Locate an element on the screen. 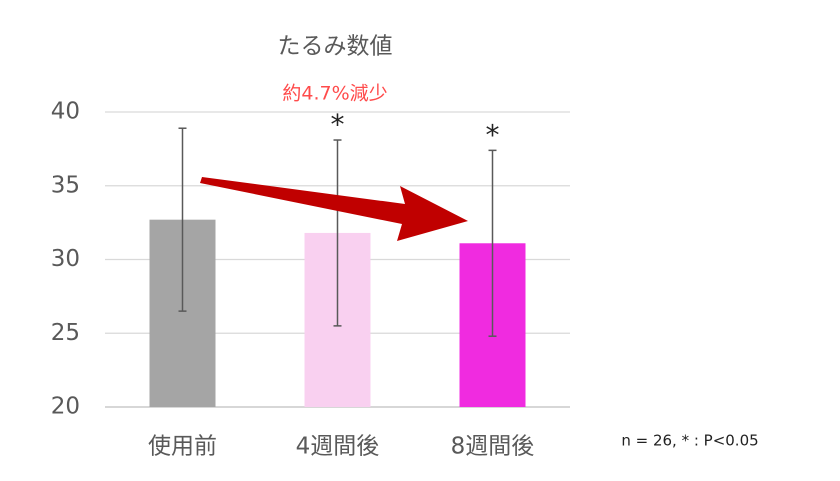  annotation: 約4.7%減少 is located at coordinates (334, 94).